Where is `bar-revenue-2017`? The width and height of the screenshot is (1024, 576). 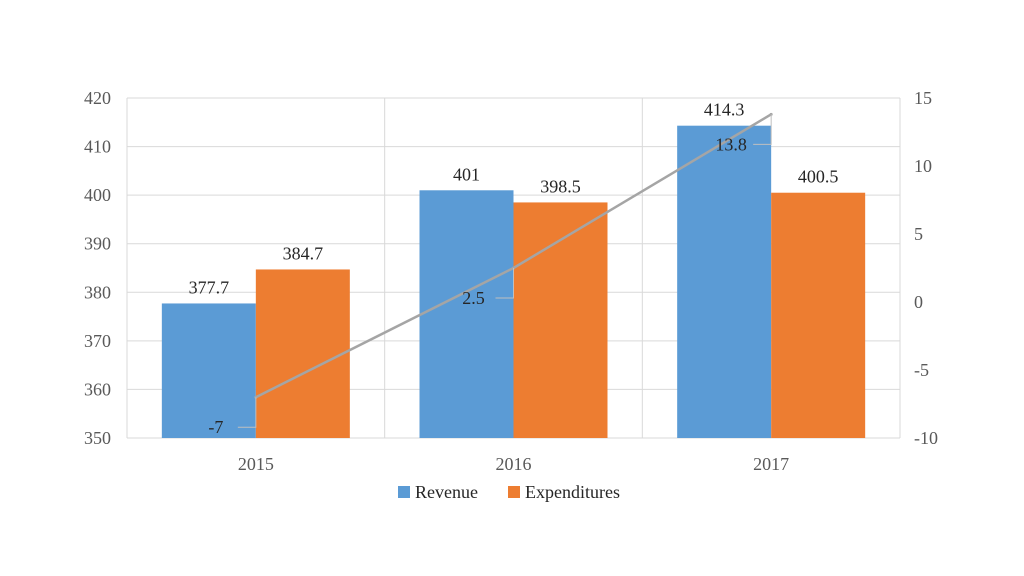 bar-revenue-2017 is located at coordinates (724, 281).